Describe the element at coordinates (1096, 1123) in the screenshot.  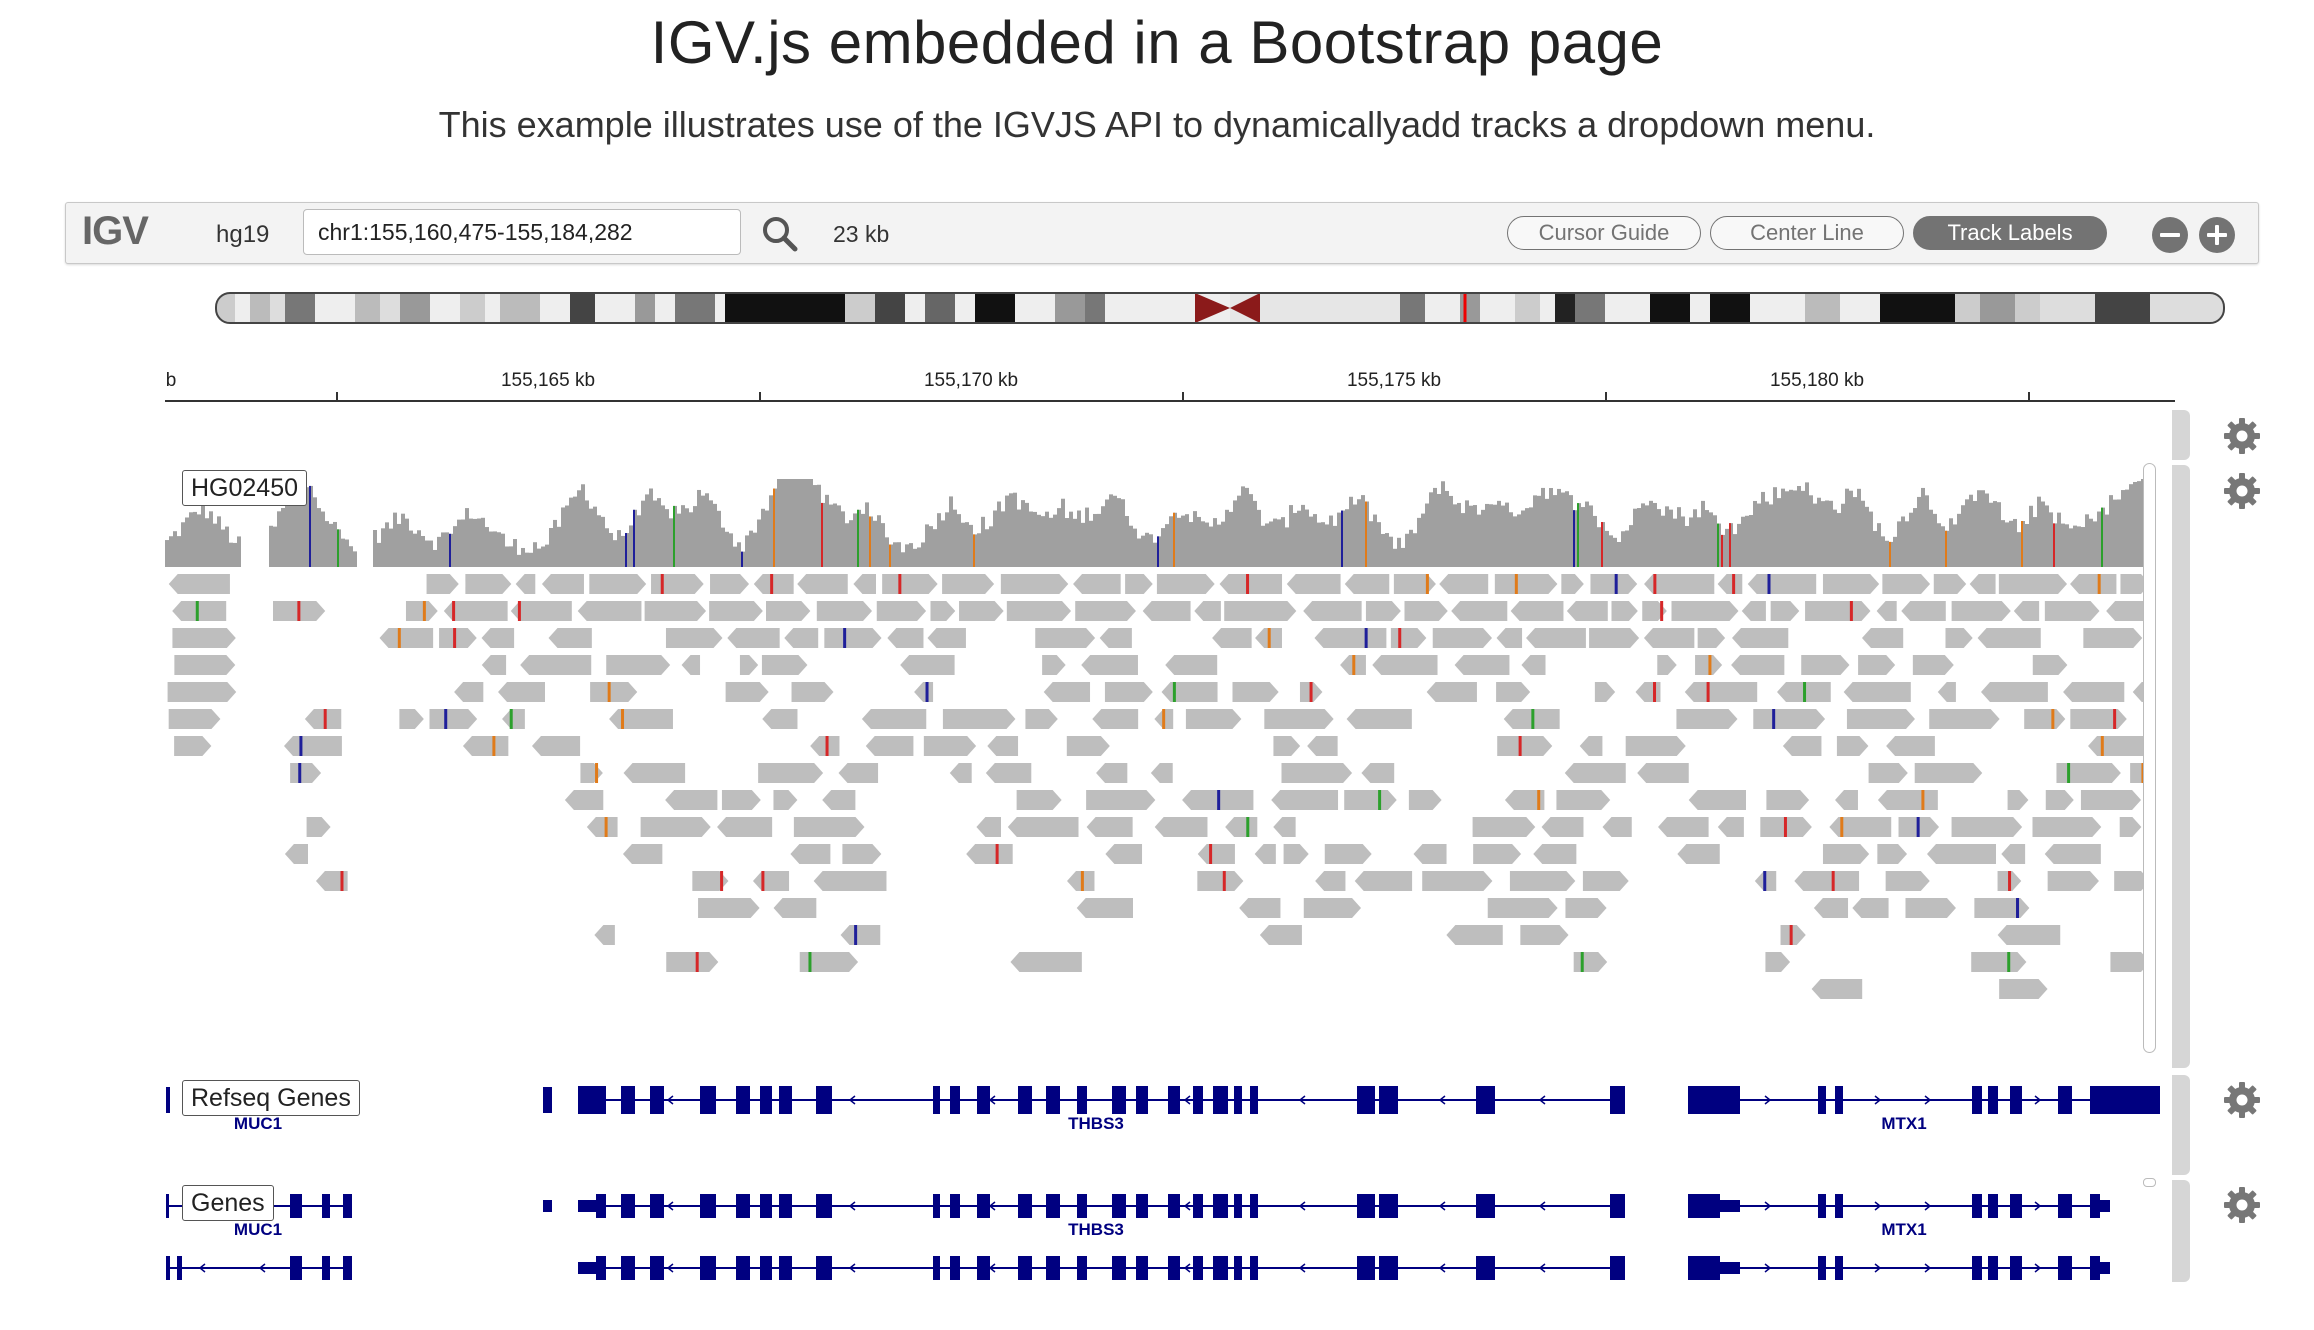
I see `refseq-gene-name: THBS3` at that location.